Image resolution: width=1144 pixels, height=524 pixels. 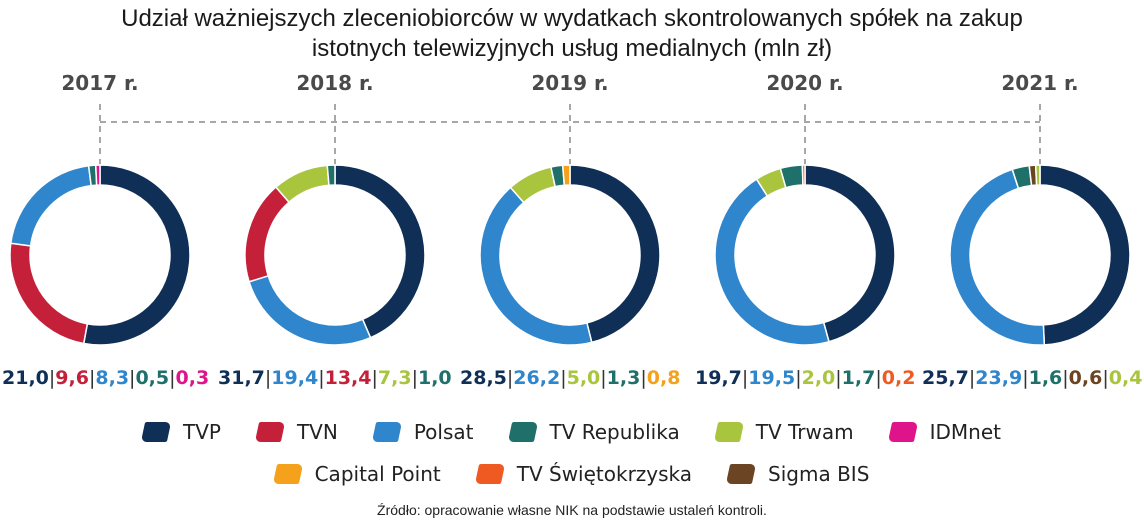 I want to click on donut-segment-trwam, so click(x=302, y=184).